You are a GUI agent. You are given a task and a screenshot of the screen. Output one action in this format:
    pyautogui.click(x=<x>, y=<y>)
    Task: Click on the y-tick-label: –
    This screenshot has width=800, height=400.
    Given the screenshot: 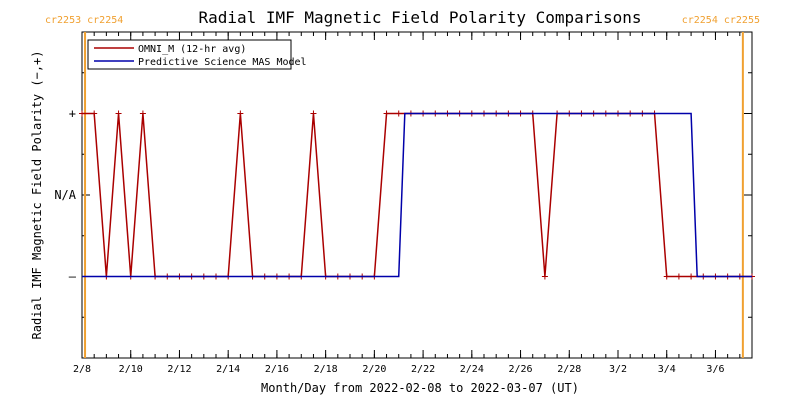 What is the action you would take?
    pyautogui.click(x=73, y=277)
    